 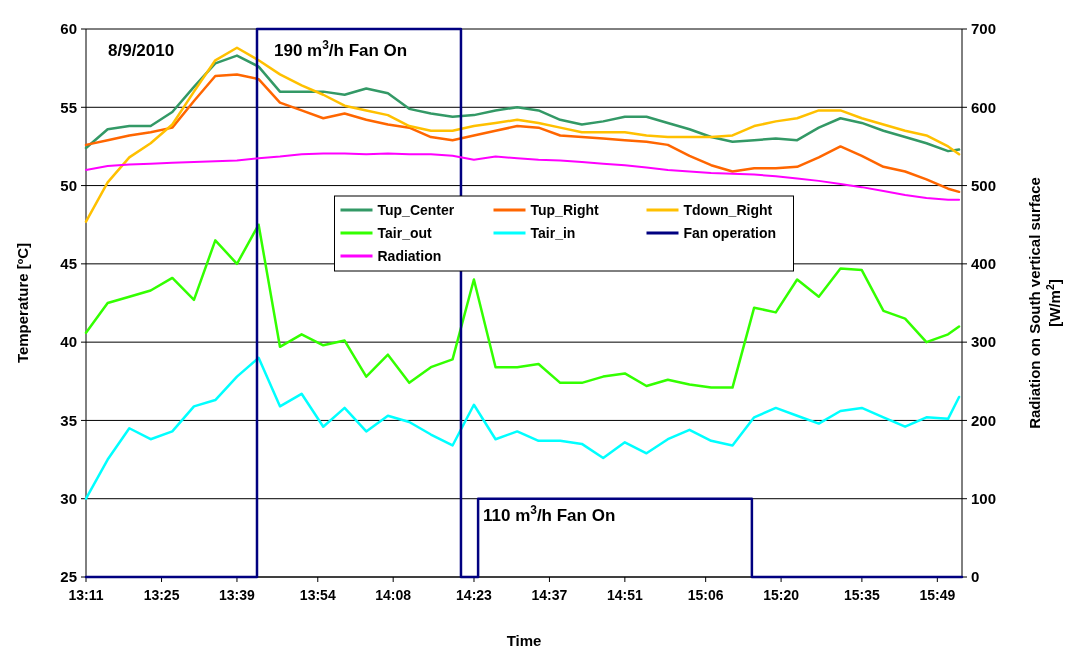 I want to click on x-tick-label: 13:25, so click(x=161, y=595).